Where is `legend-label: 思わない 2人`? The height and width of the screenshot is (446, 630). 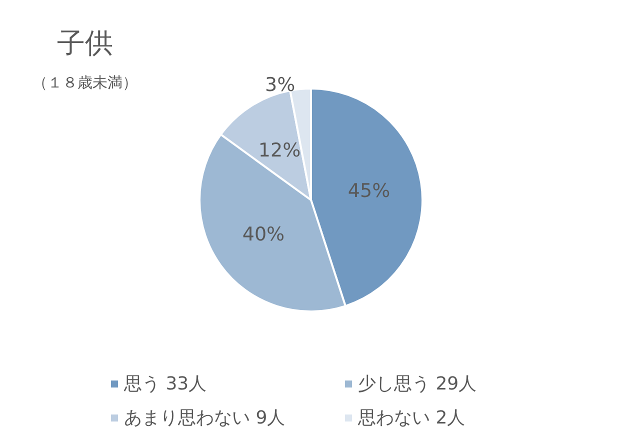
legend-label: 思わない 2人 is located at coordinates (411, 418).